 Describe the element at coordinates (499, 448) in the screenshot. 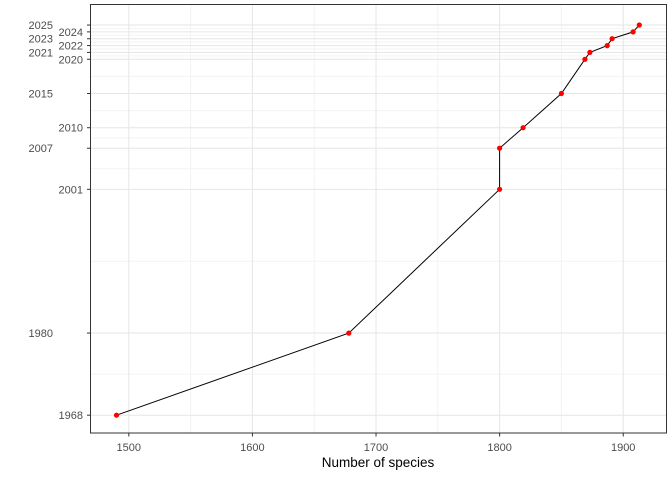

I see `x-tick-label: 1800` at that location.